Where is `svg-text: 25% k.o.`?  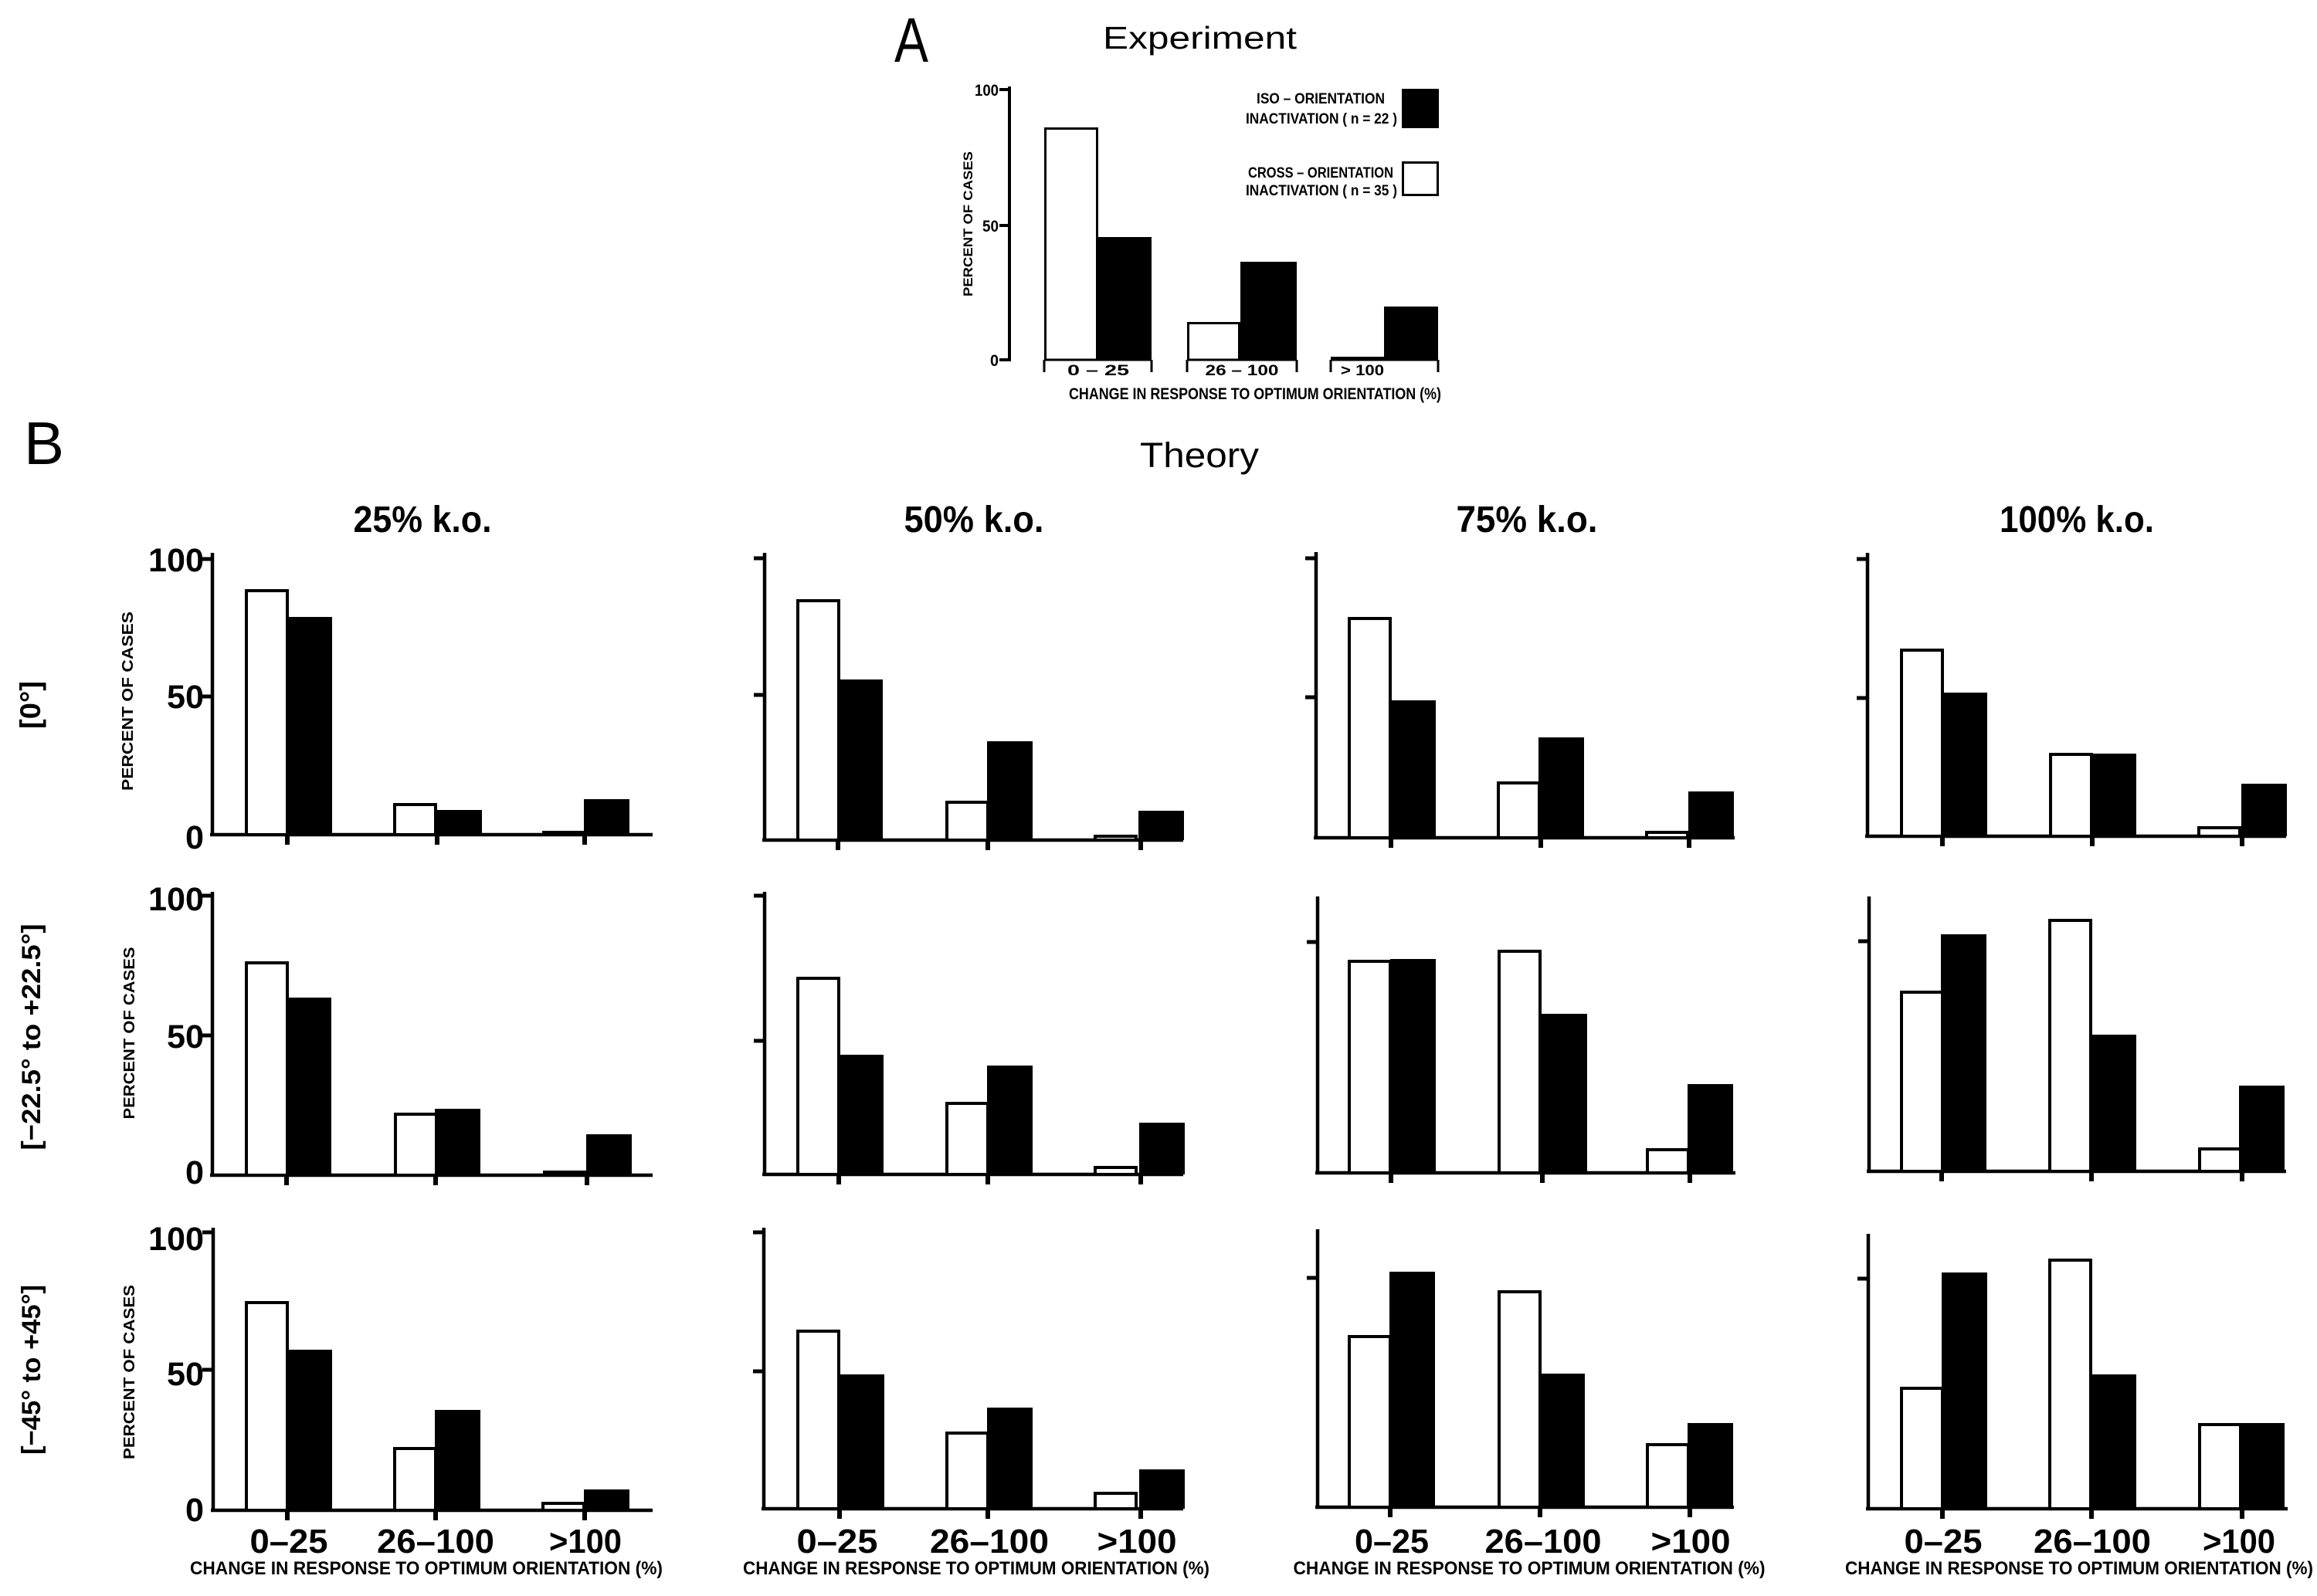
svg-text: 25% k.o. is located at coordinates (423, 520).